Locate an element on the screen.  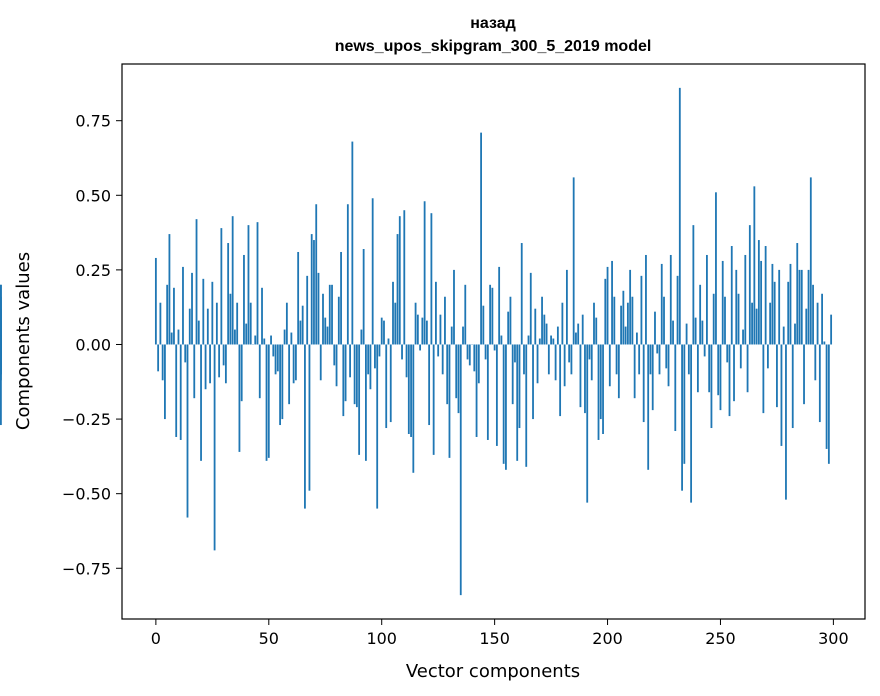
y-tick-label: 0.50 is located at coordinates (93, 195).